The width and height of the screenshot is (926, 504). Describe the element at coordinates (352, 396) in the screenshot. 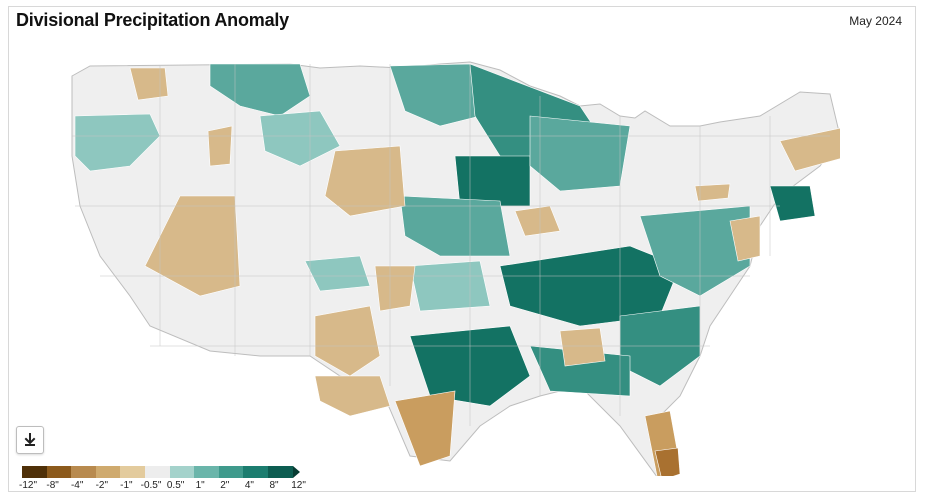

I see `west-texas-dry` at that location.